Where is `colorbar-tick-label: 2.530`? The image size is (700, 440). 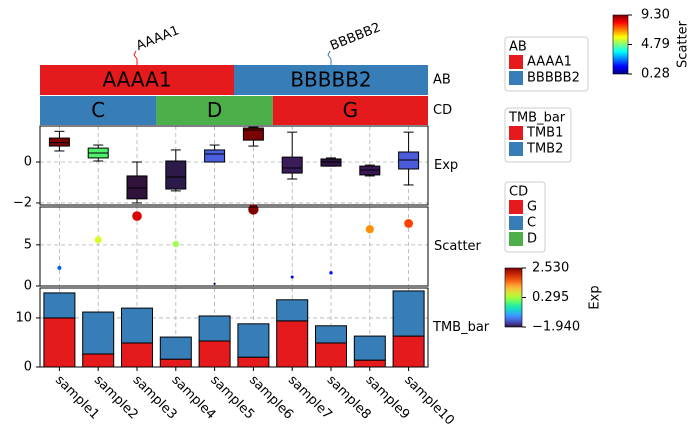 colorbar-tick-label: 2.530 is located at coordinates (550, 268).